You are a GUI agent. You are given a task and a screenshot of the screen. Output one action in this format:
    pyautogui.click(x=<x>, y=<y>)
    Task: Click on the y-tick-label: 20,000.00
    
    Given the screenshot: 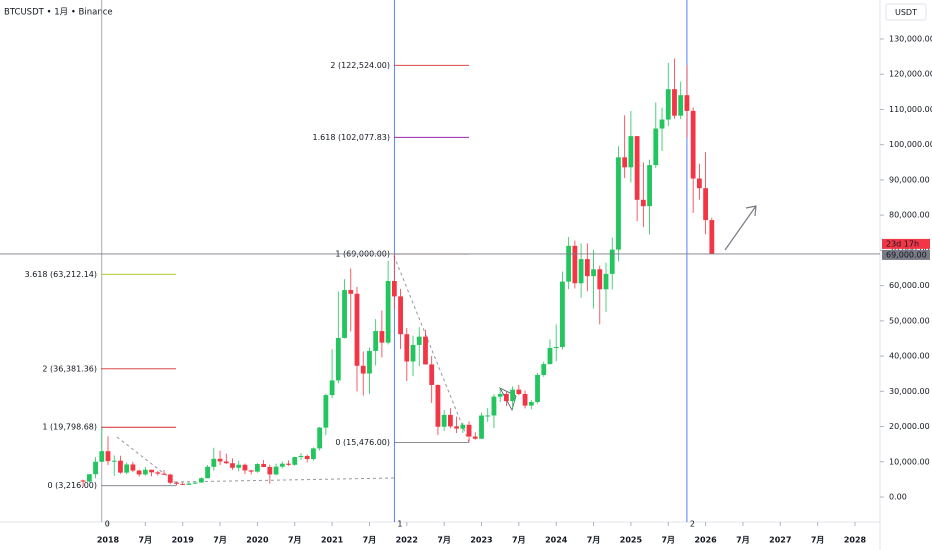 What is the action you would take?
    pyautogui.click(x=909, y=426)
    